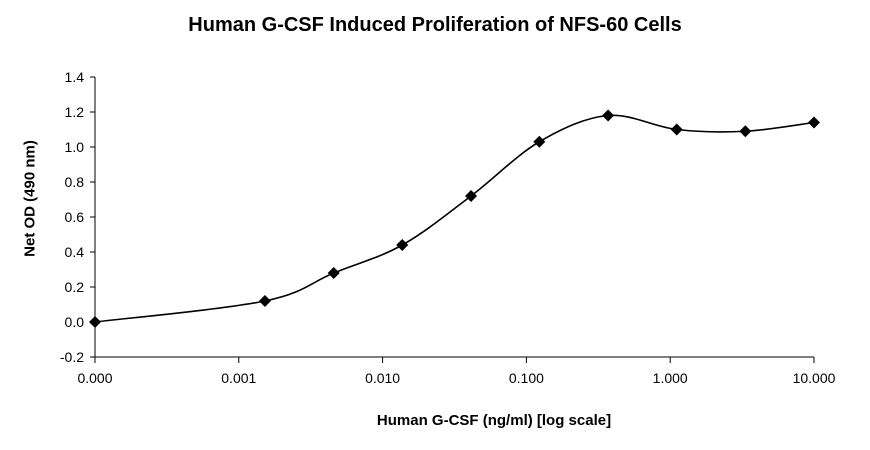 The width and height of the screenshot is (870, 450). Describe the element at coordinates (94, 378) in the screenshot. I see `x-tick-label: 0.000` at that location.